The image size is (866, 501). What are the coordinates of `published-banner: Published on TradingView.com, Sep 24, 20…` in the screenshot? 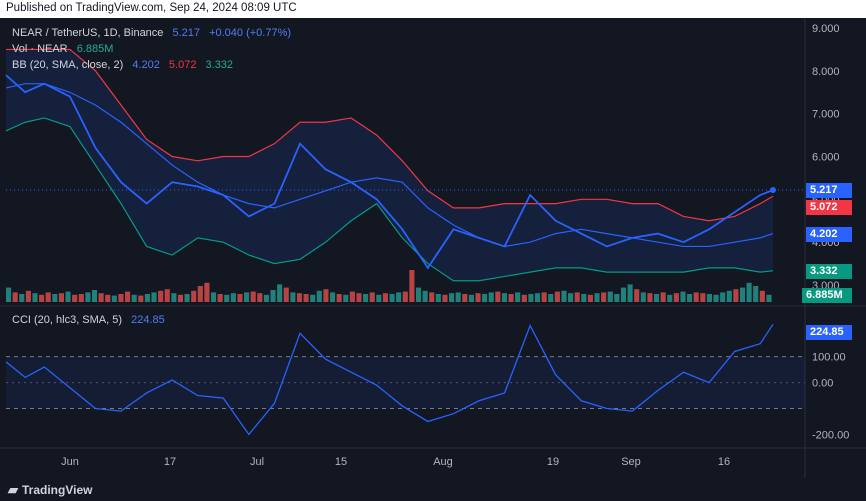 It's located at (433, 9).